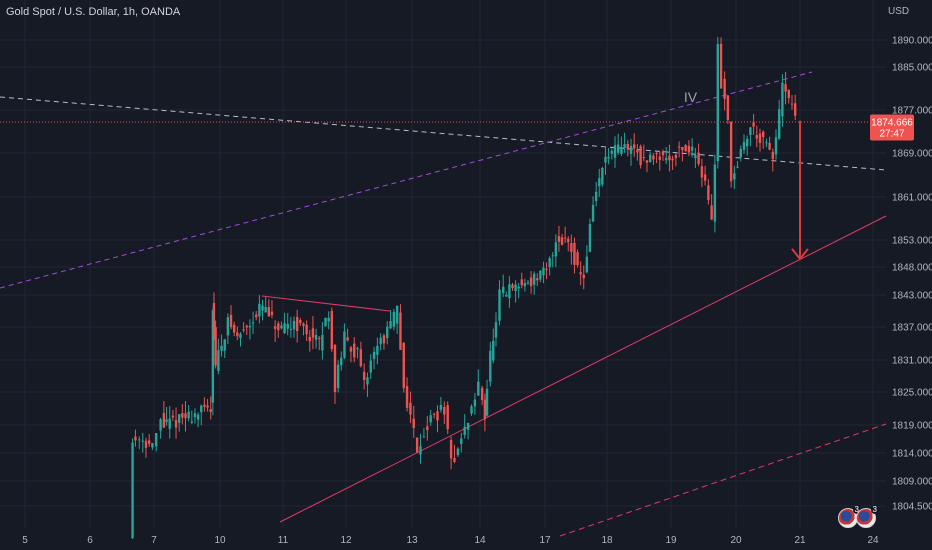 Image resolution: width=932 pixels, height=550 pixels. Describe the element at coordinates (691, 97) in the screenshot. I see `wave-label: IV` at that location.